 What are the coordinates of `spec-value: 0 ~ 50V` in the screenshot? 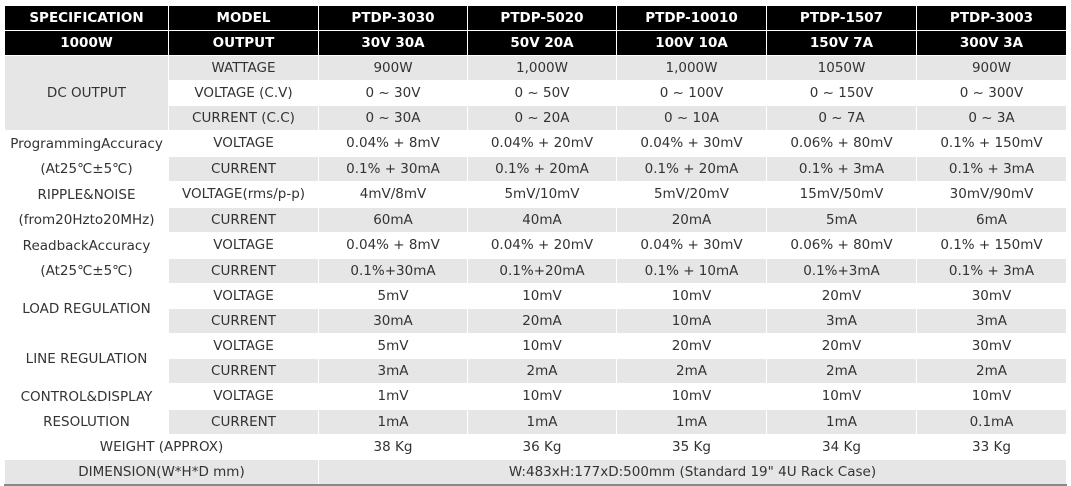 It's located at (542, 93).